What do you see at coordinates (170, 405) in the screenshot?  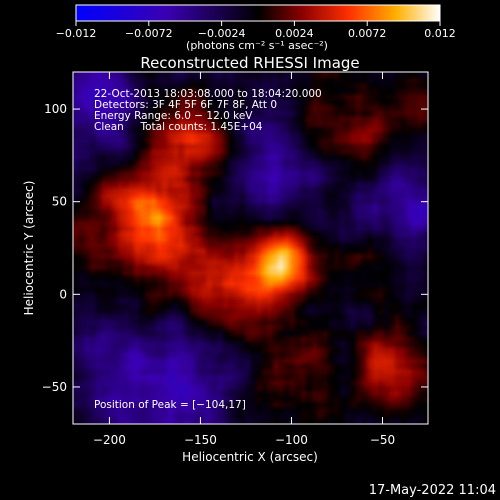 I see `peak-position-label: Position of Peak = [−104,17]` at bounding box center [170, 405].